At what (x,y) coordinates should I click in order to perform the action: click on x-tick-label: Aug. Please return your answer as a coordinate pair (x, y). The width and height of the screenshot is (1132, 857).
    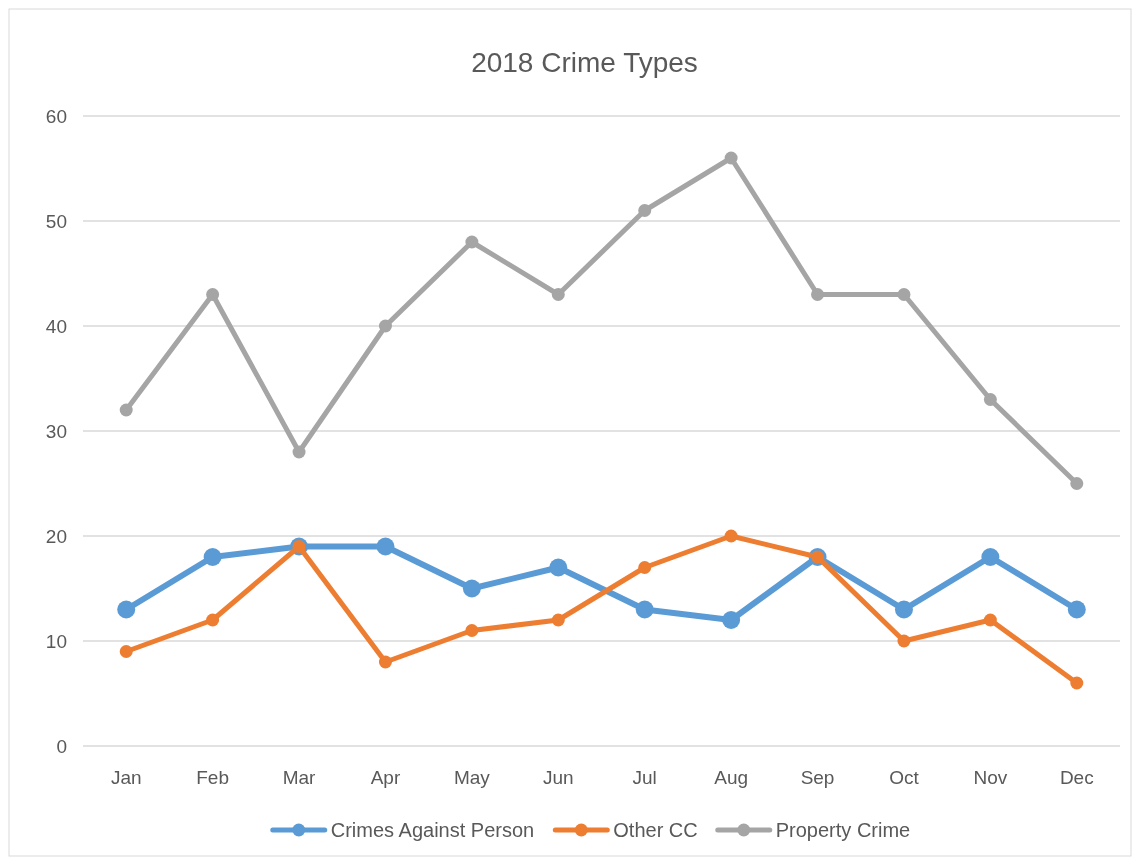
    Looking at the image, I should click on (731, 777).